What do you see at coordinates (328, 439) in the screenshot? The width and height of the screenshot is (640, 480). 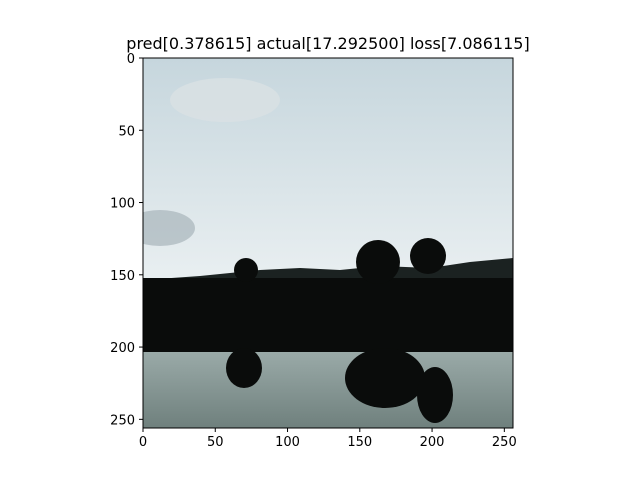 I see `x-axis: 0 50 100 150 200 250` at bounding box center [328, 439].